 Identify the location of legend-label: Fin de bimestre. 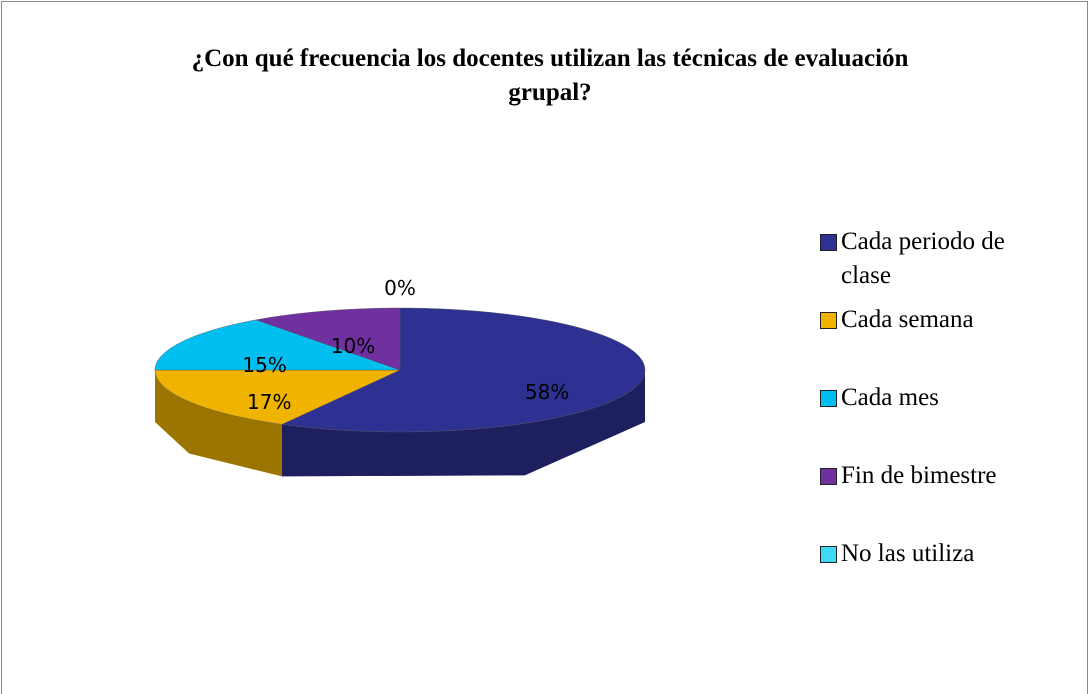
(919, 475).